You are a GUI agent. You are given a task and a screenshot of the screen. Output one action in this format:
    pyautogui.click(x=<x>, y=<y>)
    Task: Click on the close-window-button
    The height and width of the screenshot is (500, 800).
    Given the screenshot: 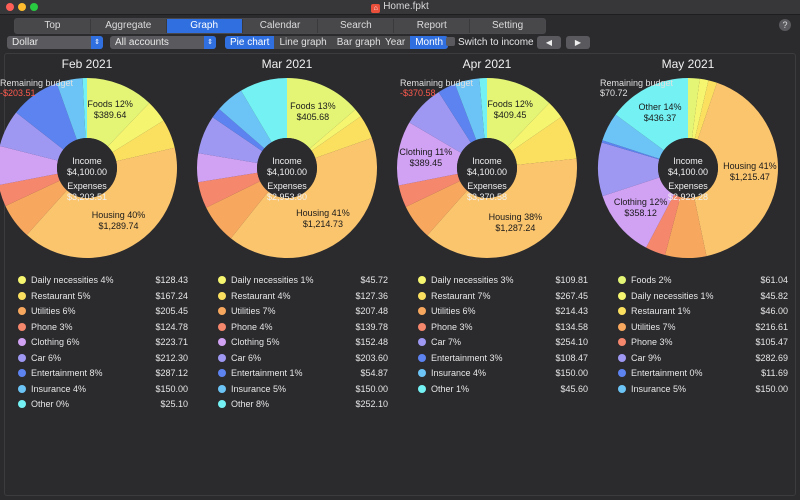 What is the action you would take?
    pyautogui.click(x=10, y=7)
    